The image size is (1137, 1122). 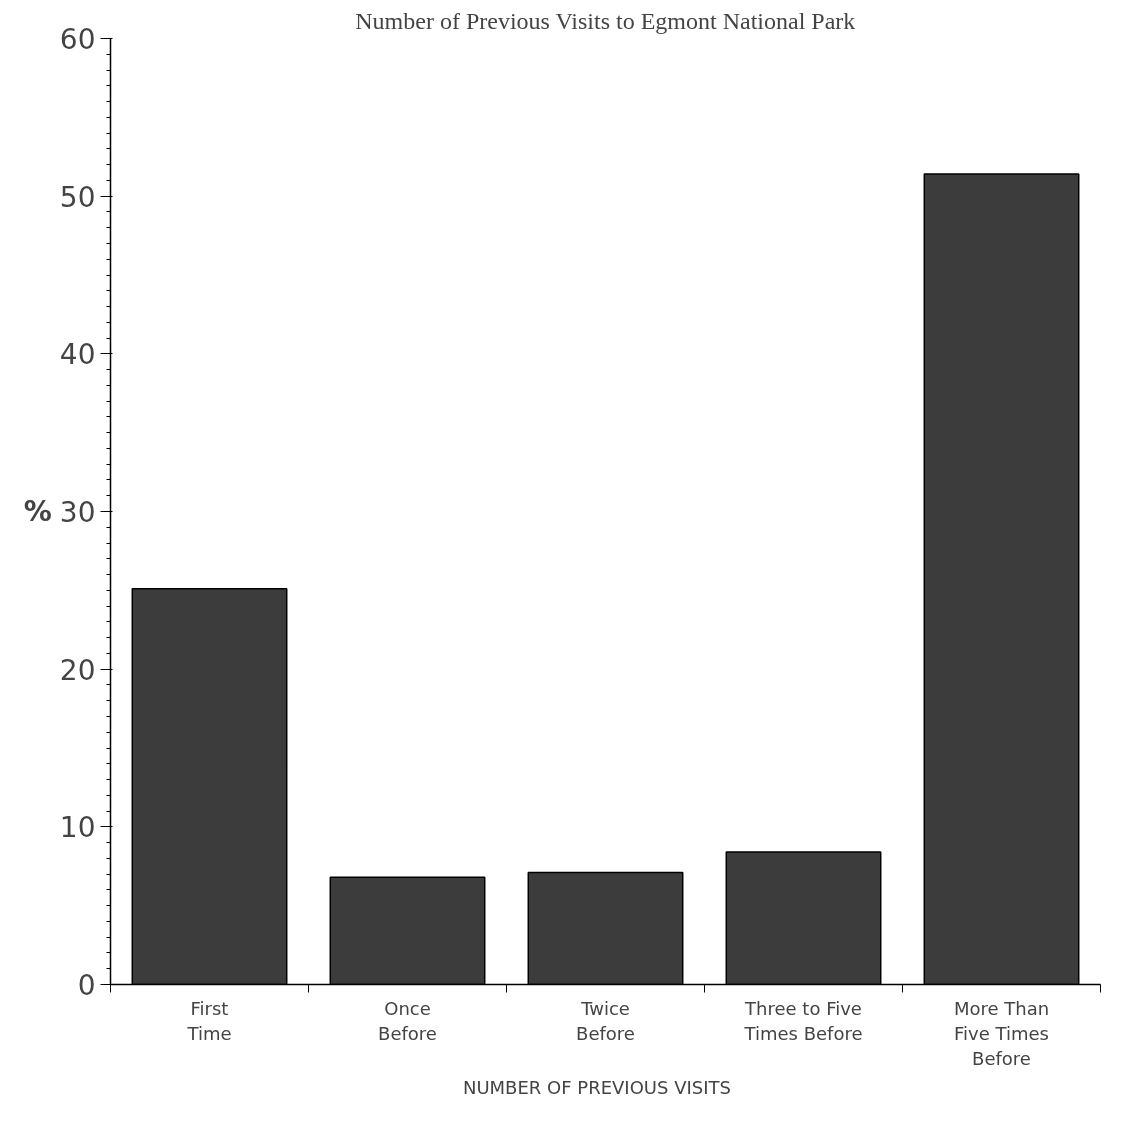 What do you see at coordinates (1001, 1033) in the screenshot?
I see `x-tick-label: More Than Five Times Before` at bounding box center [1001, 1033].